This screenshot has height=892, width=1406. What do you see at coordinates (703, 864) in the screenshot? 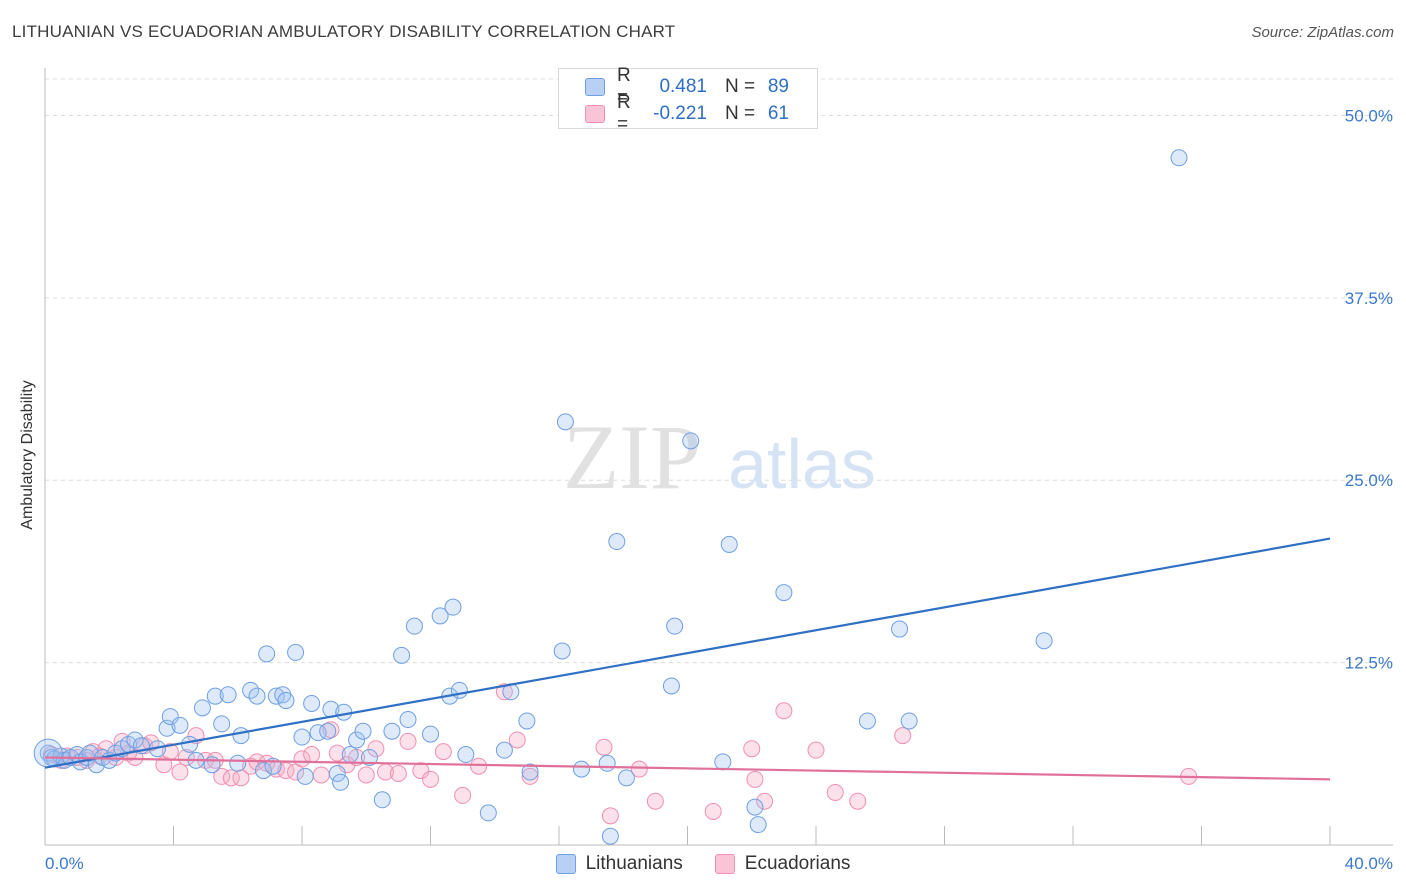
I see `series-legend: Lithuanians Ecuadorians` at bounding box center [703, 864].